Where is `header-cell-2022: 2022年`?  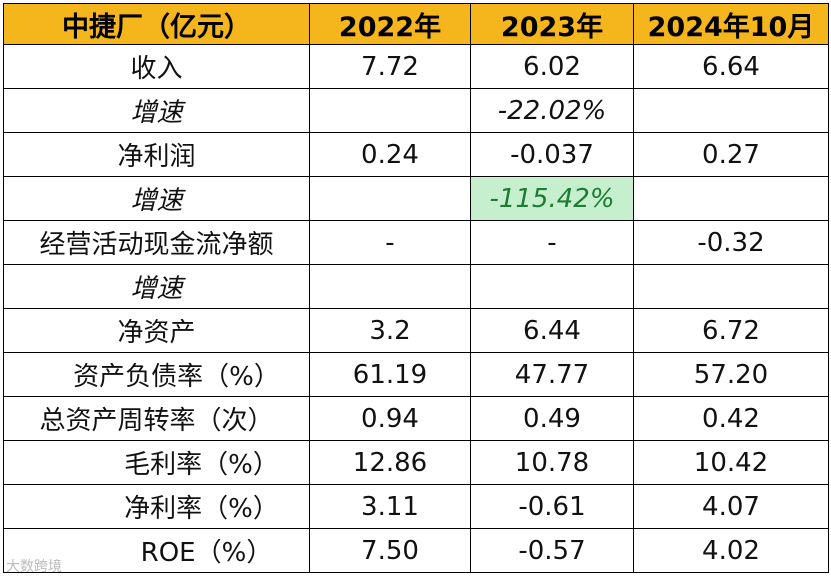 header-cell-2022: 2022年 is located at coordinates (390, 24).